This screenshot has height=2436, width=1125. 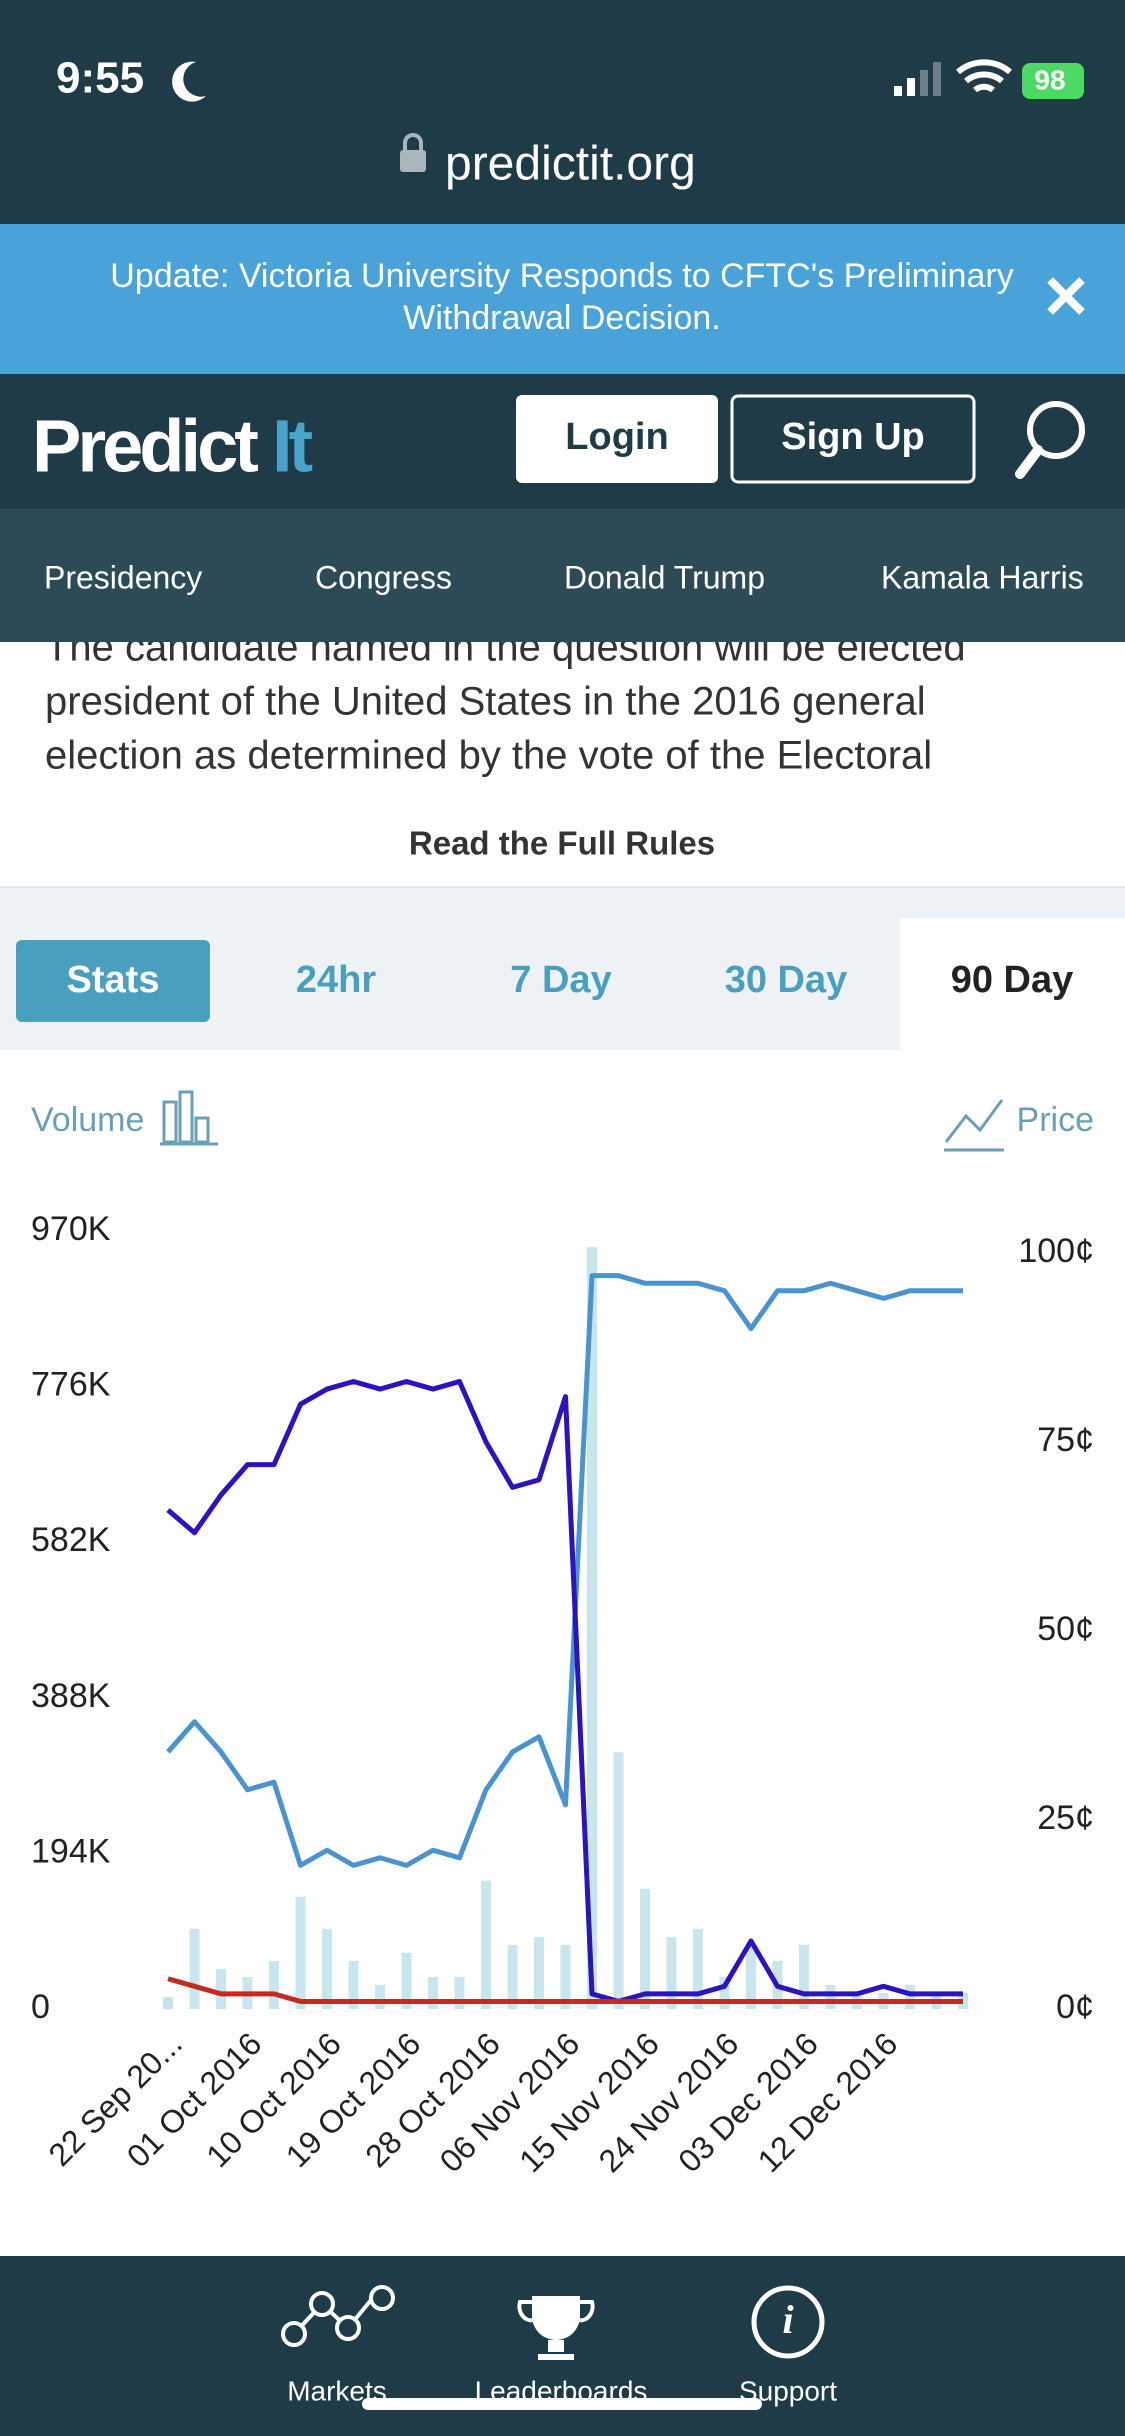 What do you see at coordinates (982, 577) in the screenshot?
I see `nav-item: Kamala Harris` at bounding box center [982, 577].